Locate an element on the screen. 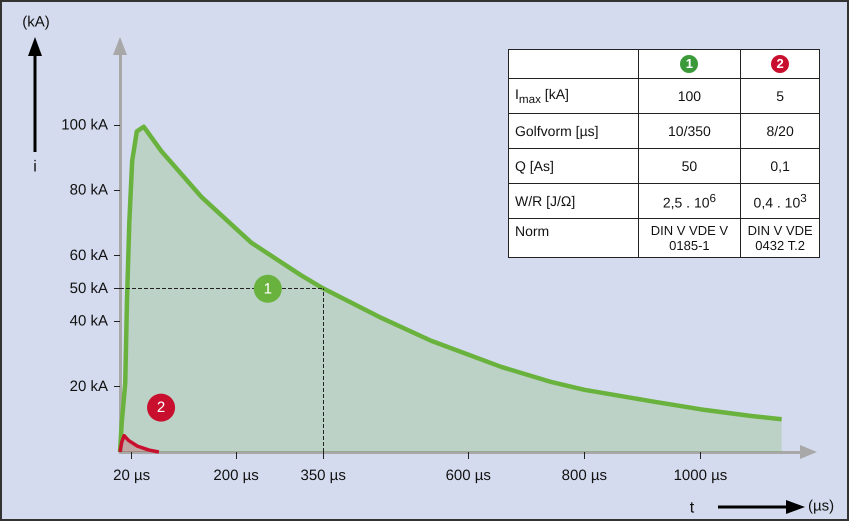 Image resolution: width=849 pixels, height=521 pixels. text: 100 is located at coordinates (690, 96).